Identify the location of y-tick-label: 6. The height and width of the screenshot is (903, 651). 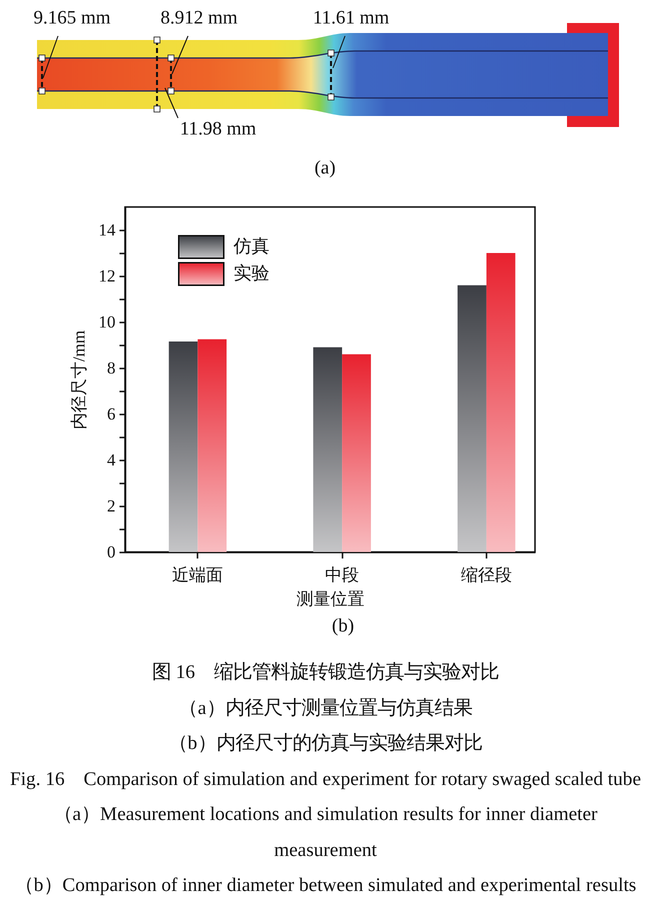
(111, 414).